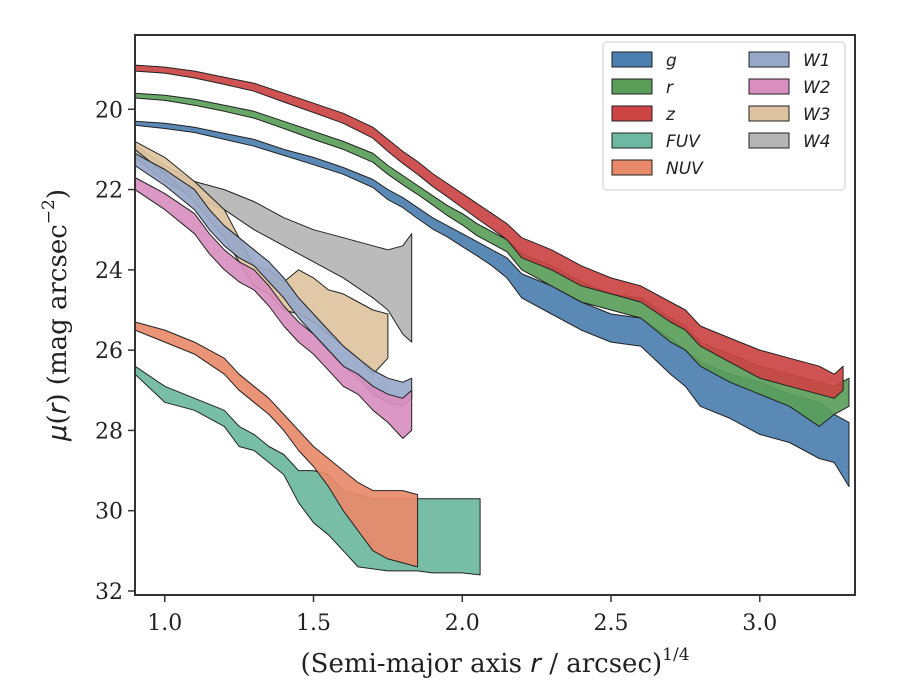 The height and width of the screenshot is (700, 900). Describe the element at coordinates (109, 431) in the screenshot. I see `y-tick-label: 28` at that location.